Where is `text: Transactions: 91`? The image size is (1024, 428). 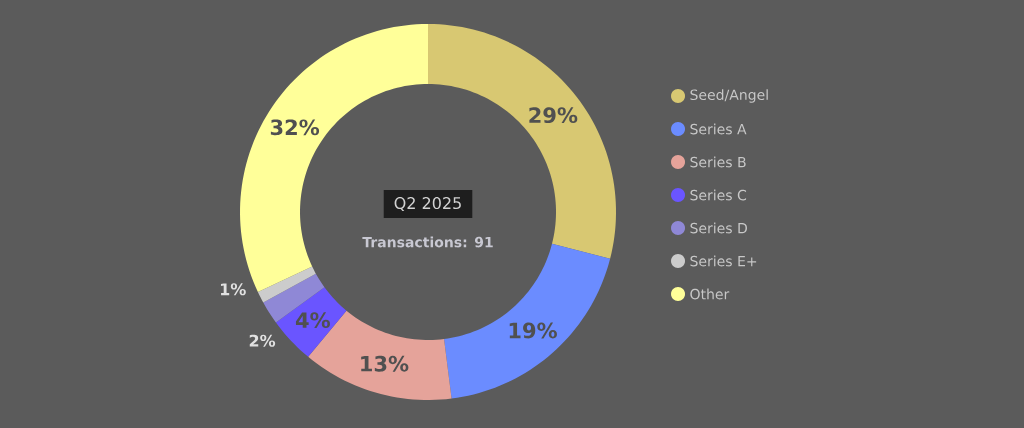 text: Transactions: 91 is located at coordinates (427, 242).